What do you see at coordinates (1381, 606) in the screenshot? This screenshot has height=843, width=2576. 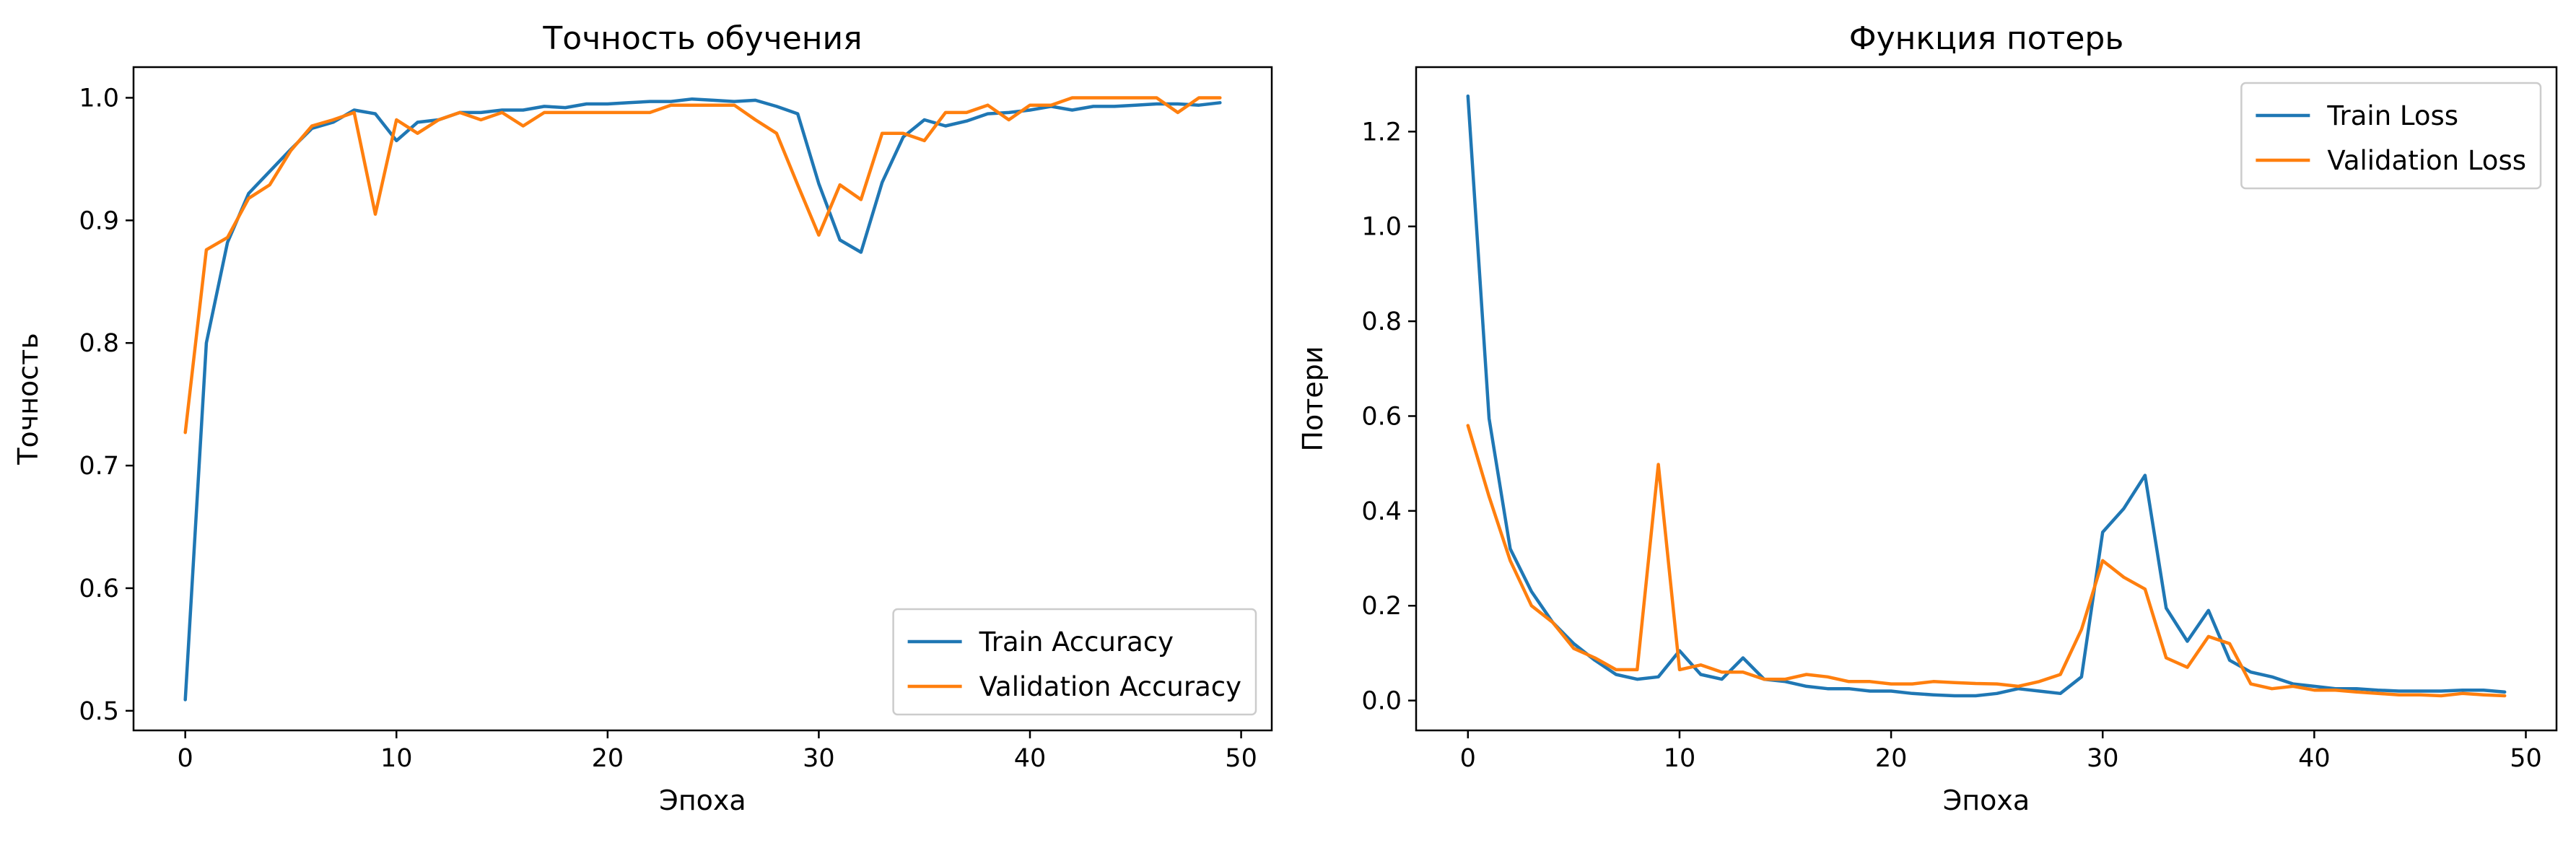 I see `y-tick-label: 0.2` at bounding box center [1381, 606].